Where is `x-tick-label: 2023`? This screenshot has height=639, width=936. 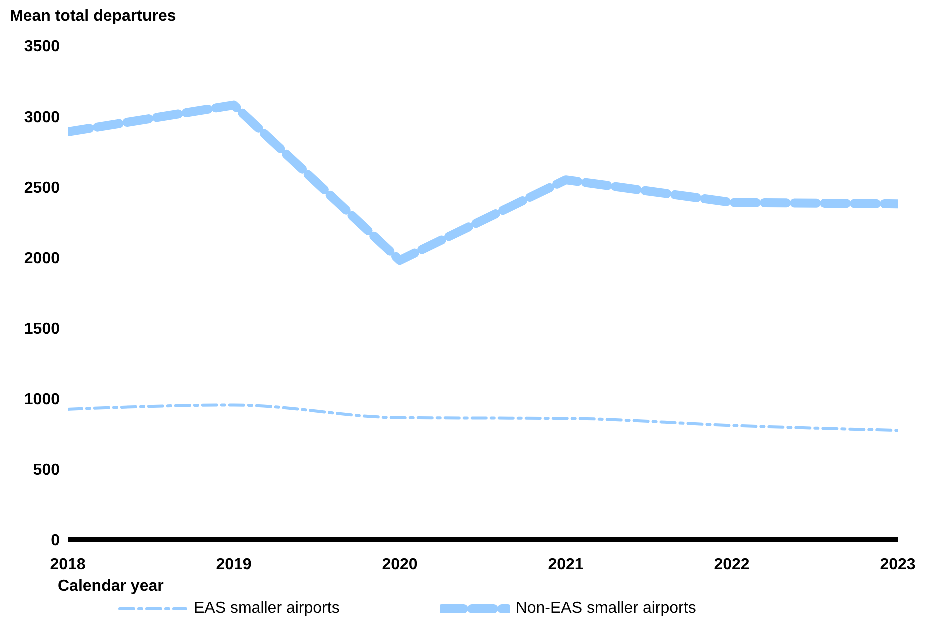 x-tick-label: 2023 is located at coordinates (898, 565).